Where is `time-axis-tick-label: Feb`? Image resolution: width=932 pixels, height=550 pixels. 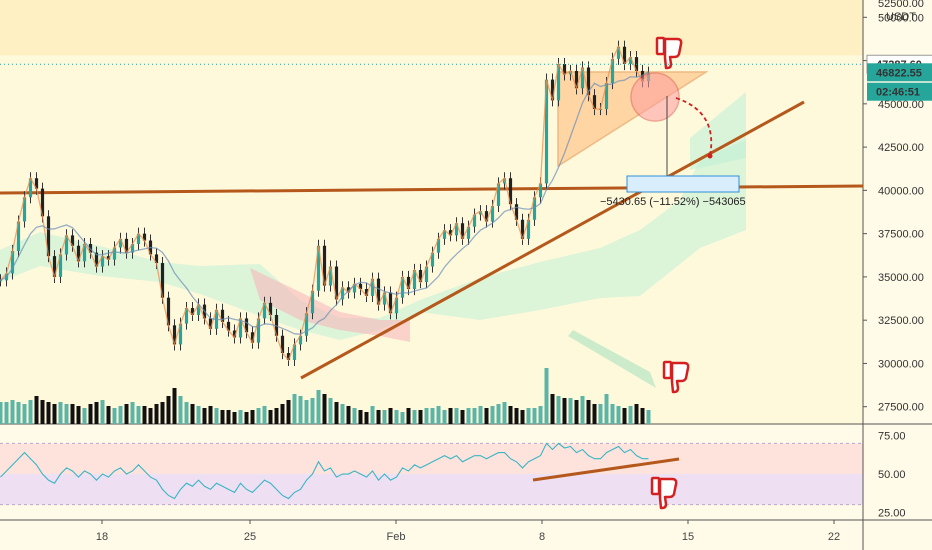
time-axis-tick-label: Feb is located at coordinates (396, 537).